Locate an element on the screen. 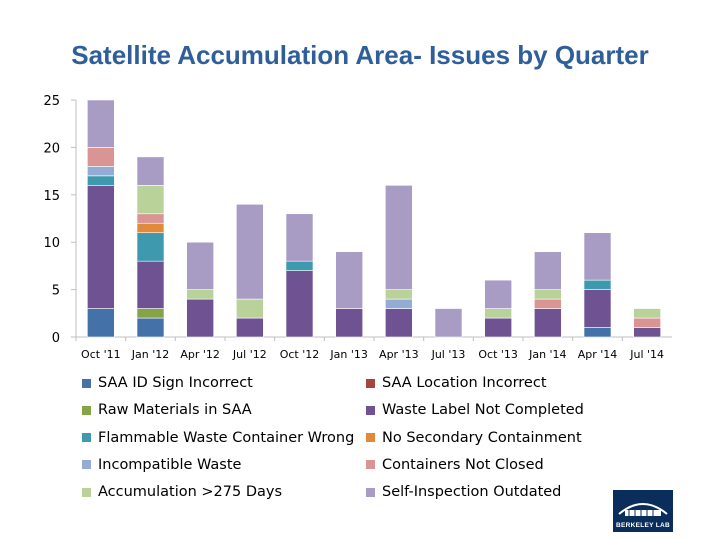 Image resolution: width=720 pixels, height=540 pixels. y-tick-label: 0 is located at coordinates (56, 338).